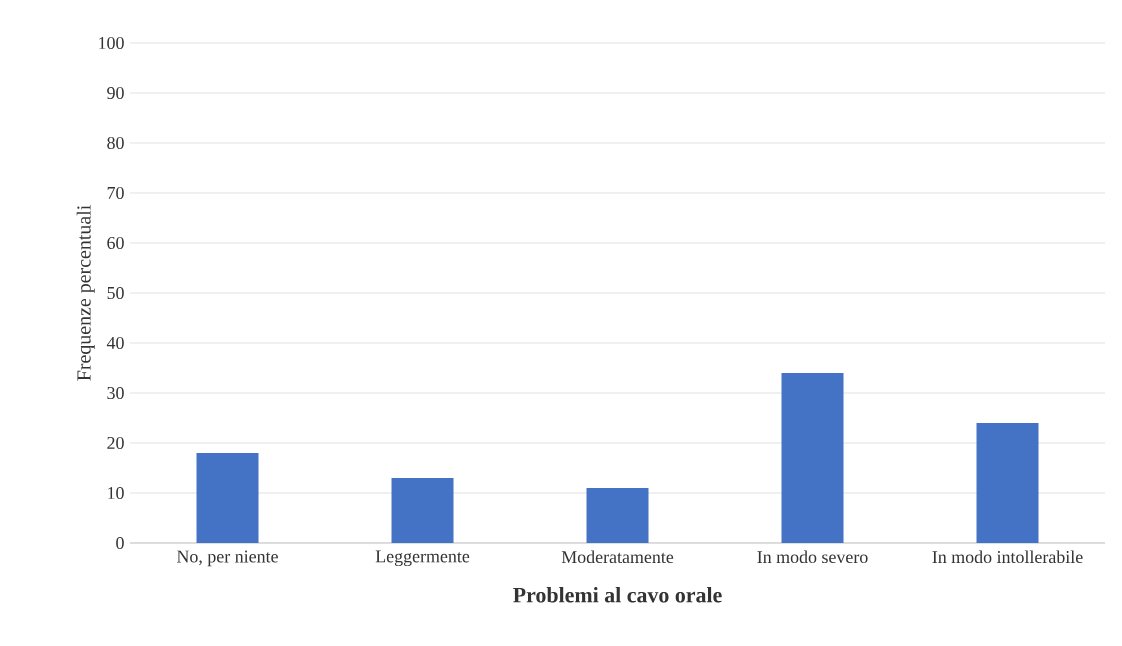 The height and width of the screenshot is (646, 1122). I want to click on x-tick-label: No, per niente, so click(227, 558).